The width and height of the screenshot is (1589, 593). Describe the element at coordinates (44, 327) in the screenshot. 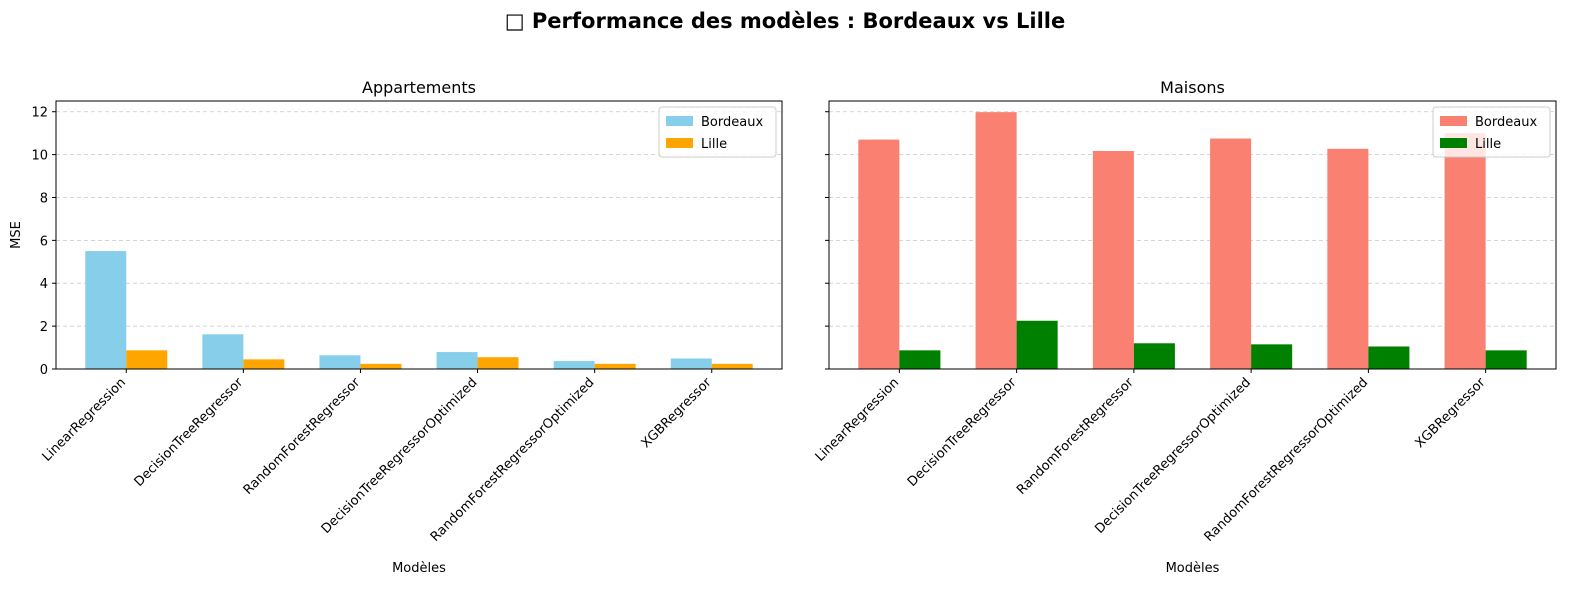

I see `y-tick-label: 2` at that location.